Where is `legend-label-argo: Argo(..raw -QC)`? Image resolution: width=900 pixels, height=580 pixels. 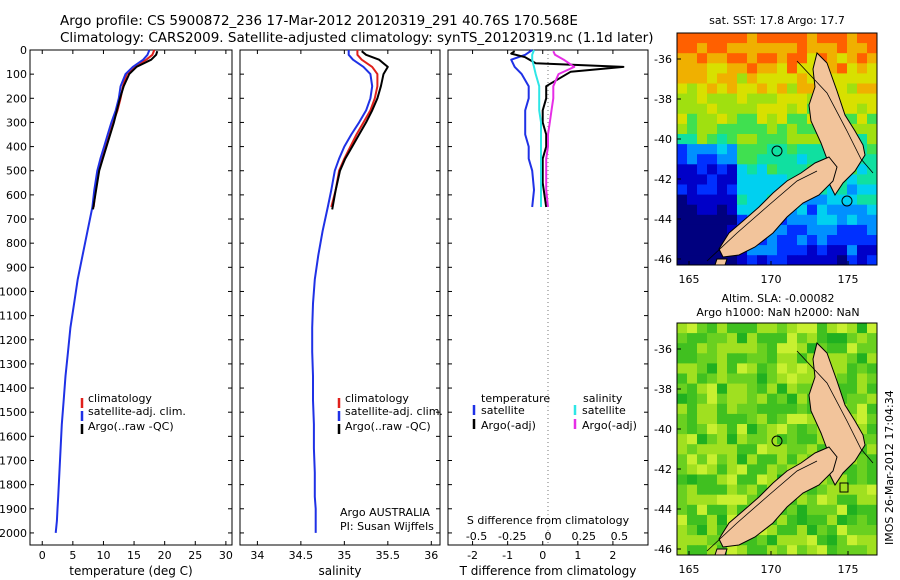
legend-label-argo: Argo(..raw -QC) is located at coordinates (388, 426).